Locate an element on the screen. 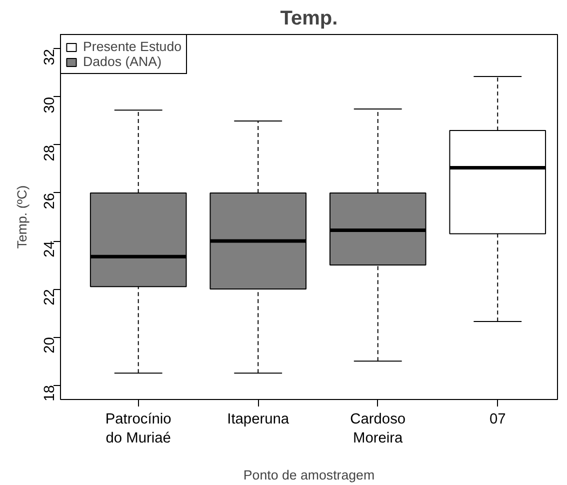 The image size is (567, 485). y-tick-label: 20 is located at coordinates (50, 345).